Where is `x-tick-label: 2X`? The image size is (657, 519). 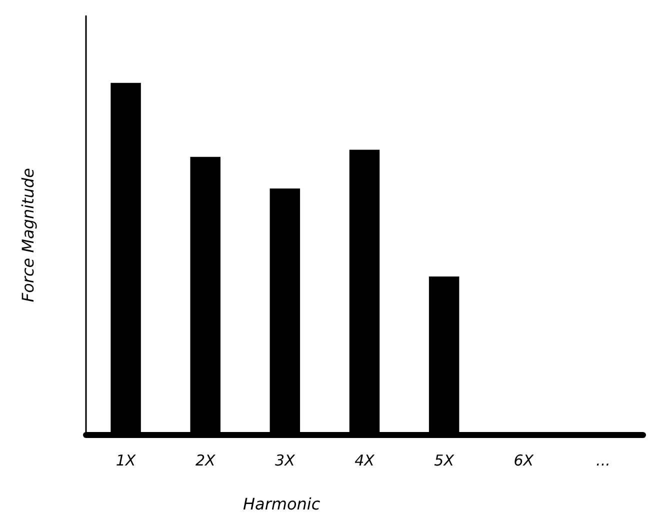 x-tick-label: 2X is located at coordinates (205, 461).